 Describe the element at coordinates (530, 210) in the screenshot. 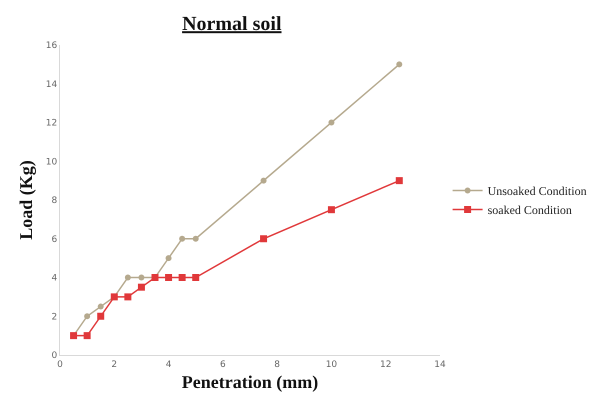

I see `legend-label: soaked Condition` at that location.